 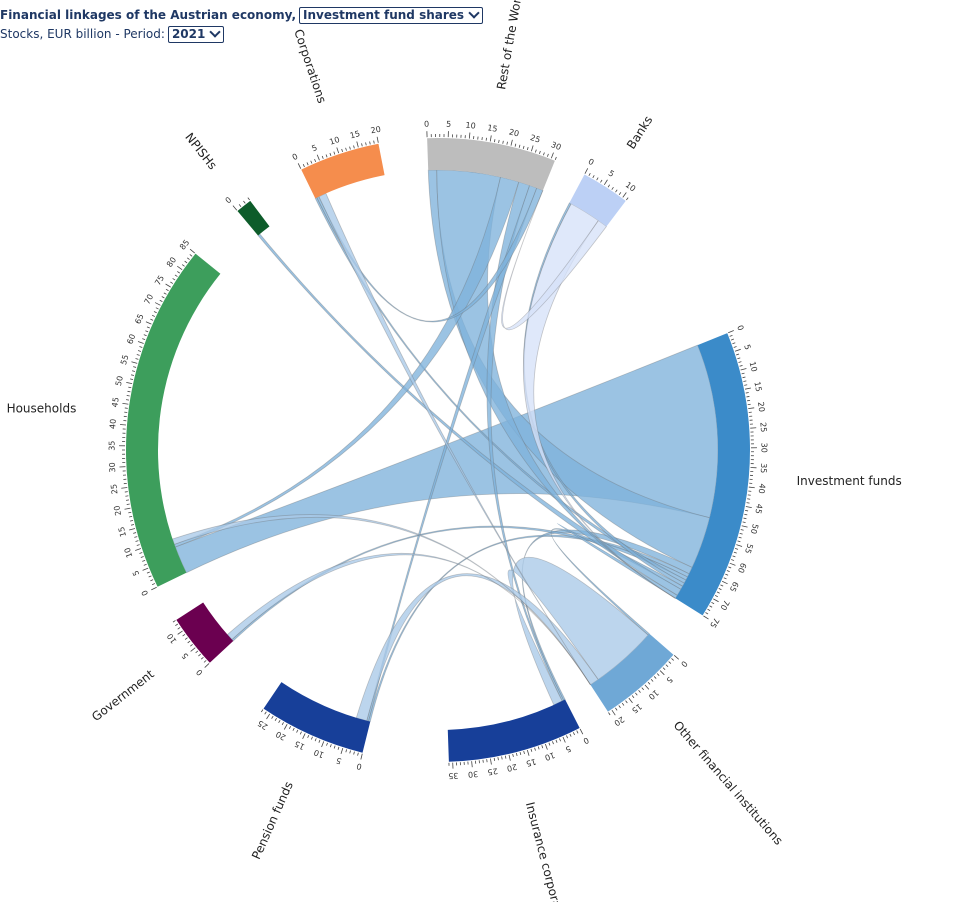 I want to click on tick-label: 70, so click(x=724, y=604).